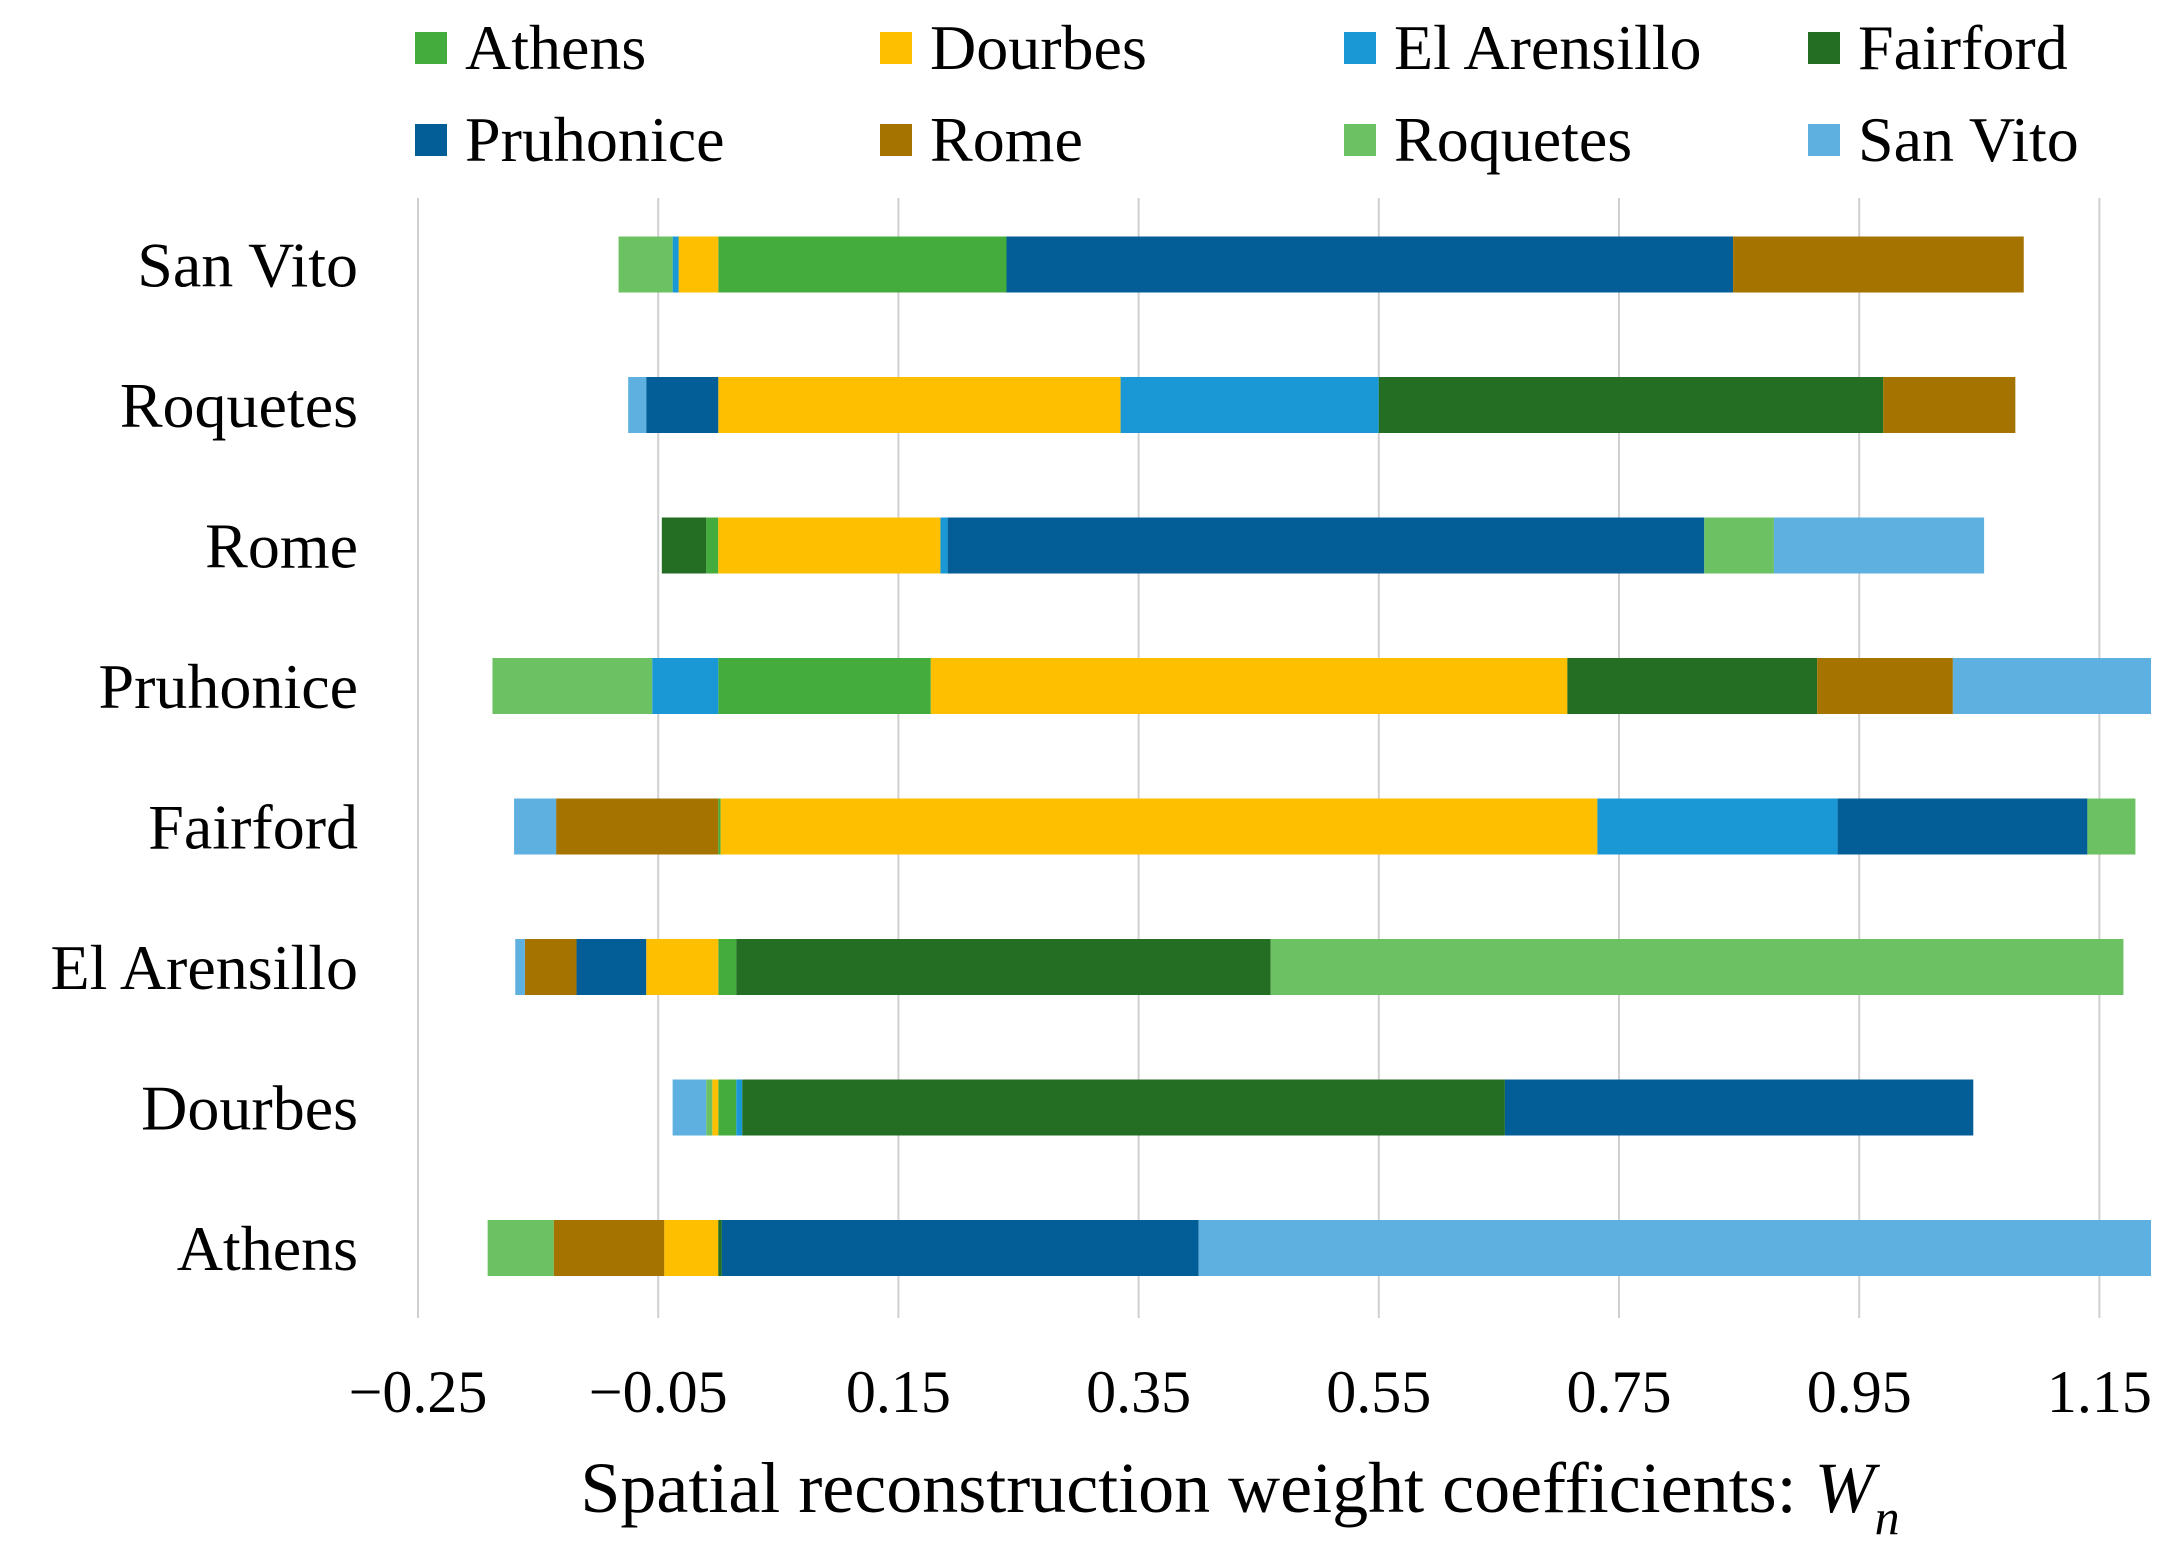  What do you see at coordinates (247, 265) in the screenshot?
I see `y-category-label: San Vito` at bounding box center [247, 265].